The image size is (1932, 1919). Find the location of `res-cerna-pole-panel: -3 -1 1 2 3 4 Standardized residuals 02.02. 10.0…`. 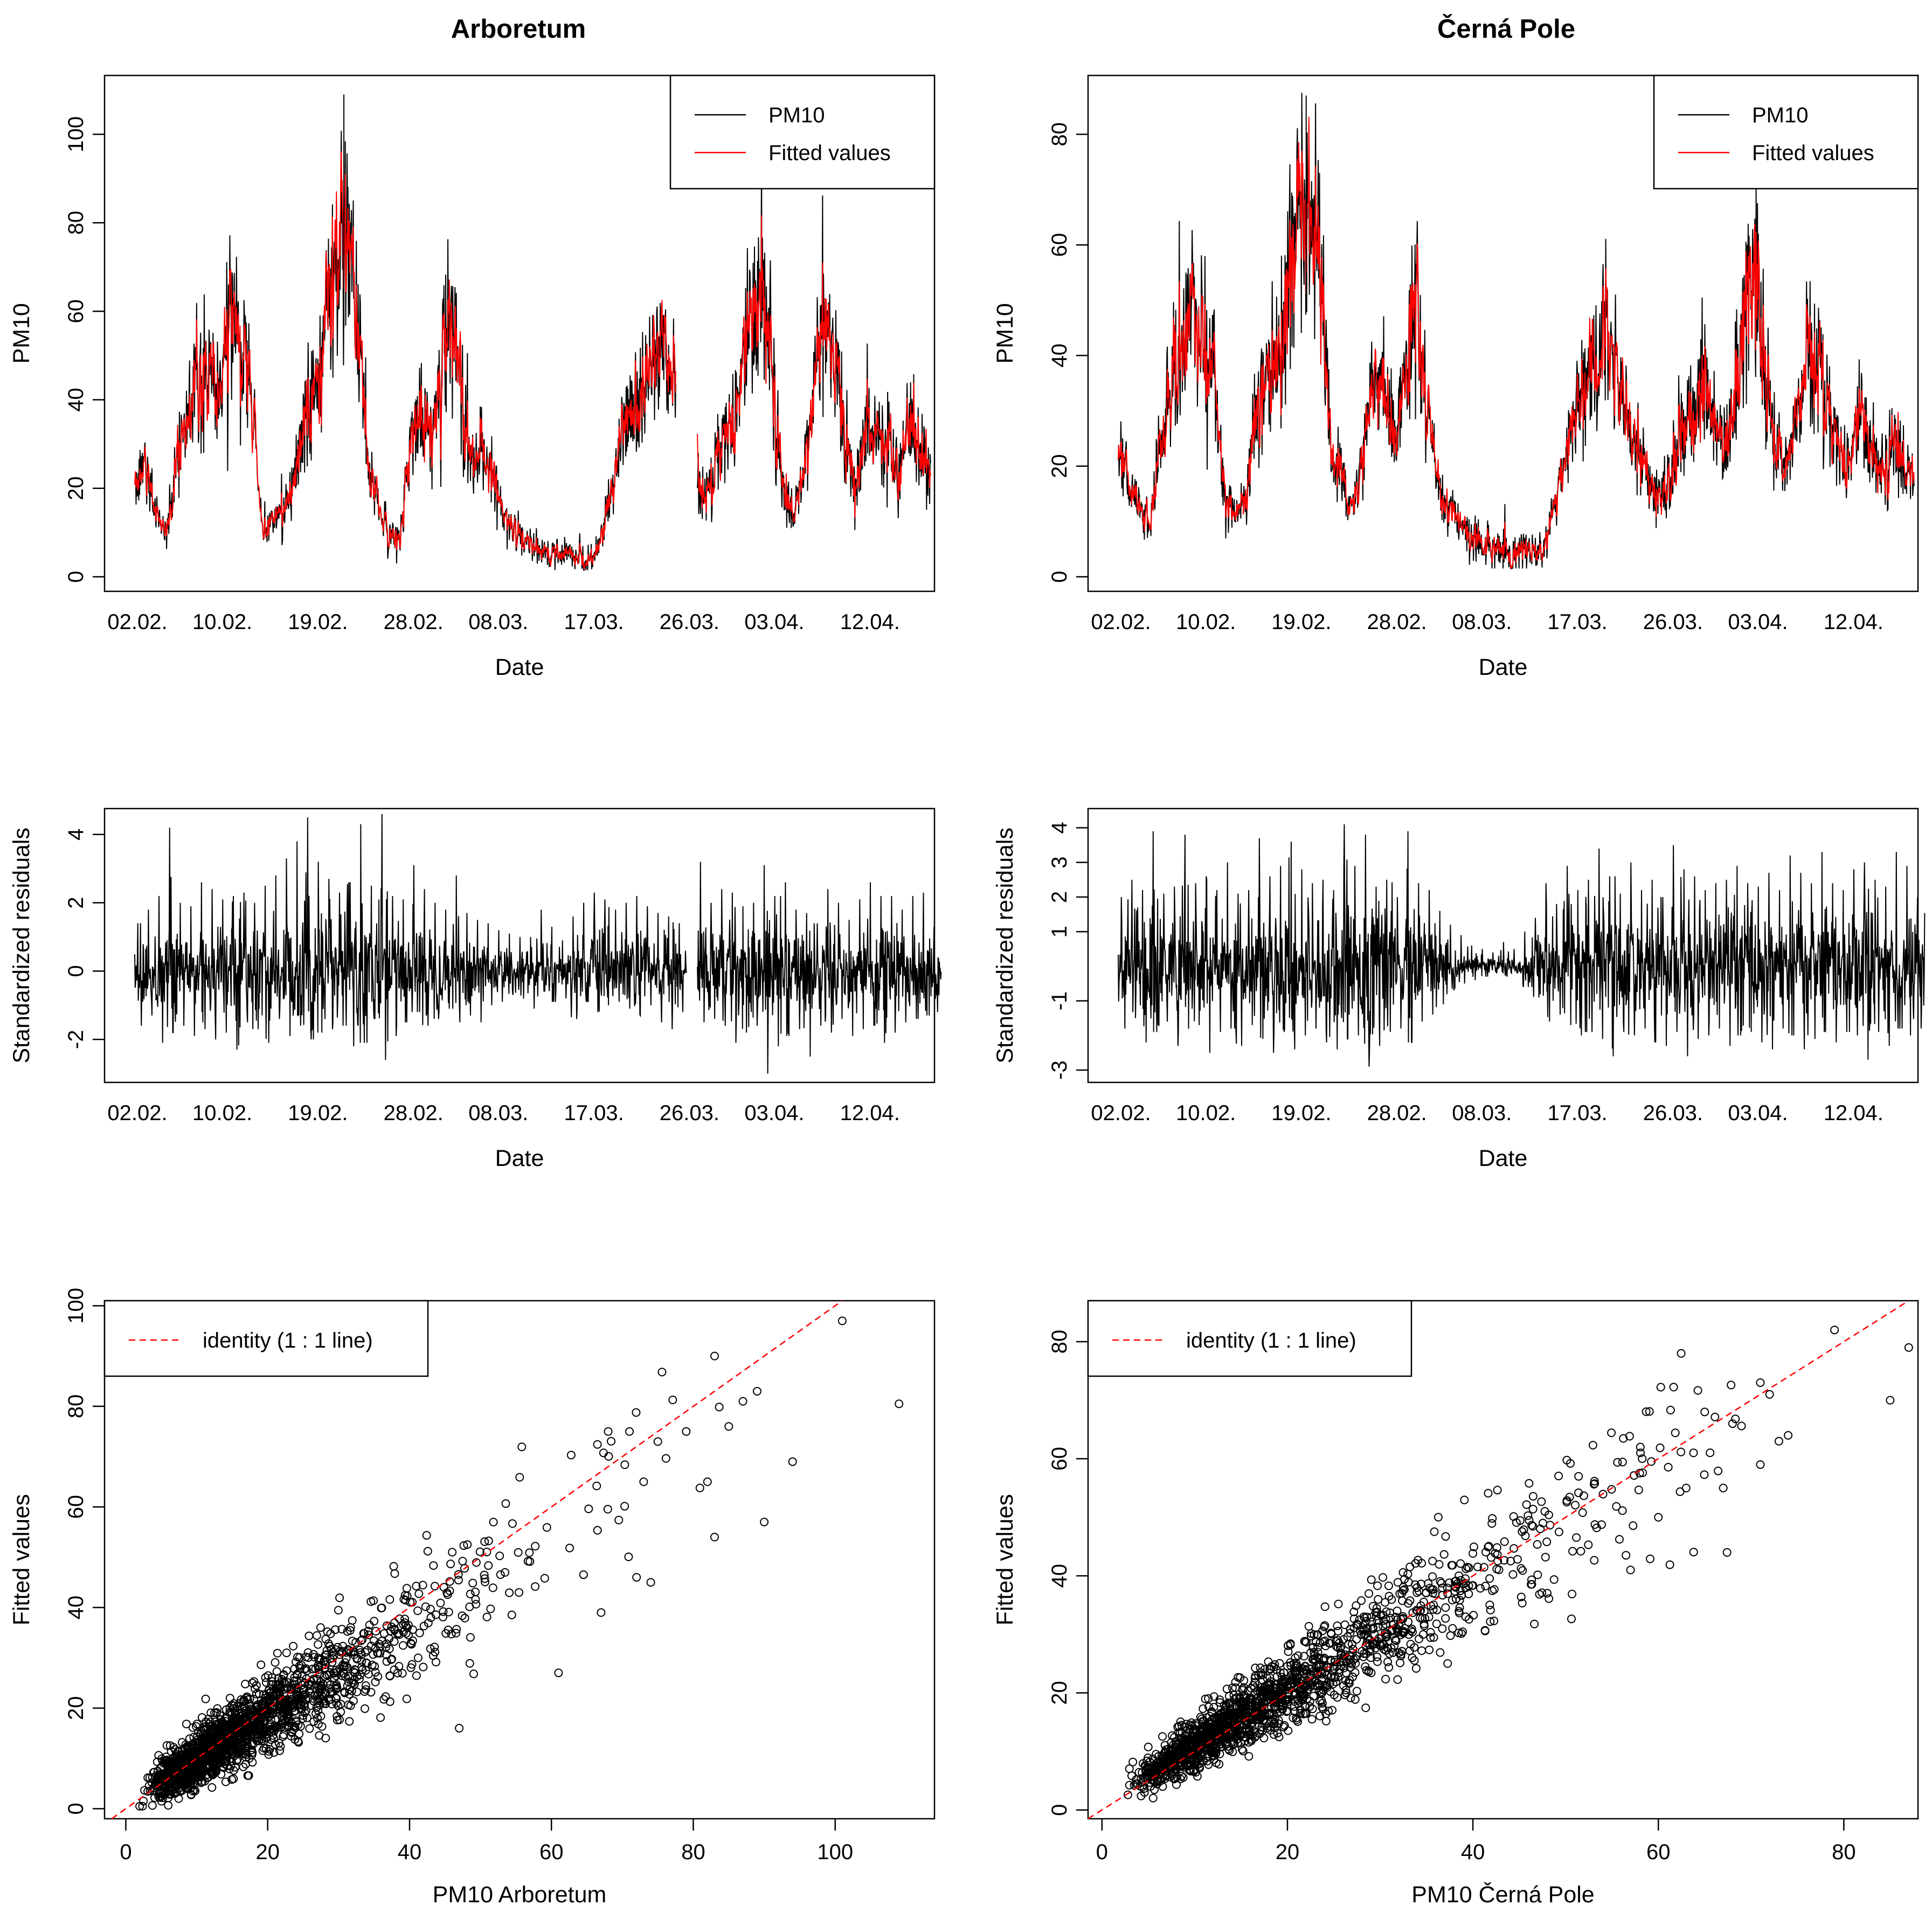

res-cerna-pole-panel: -3 -1 1 2 3 4 Standardized residuals 02.02. 10.0… is located at coordinates (1459, 989).